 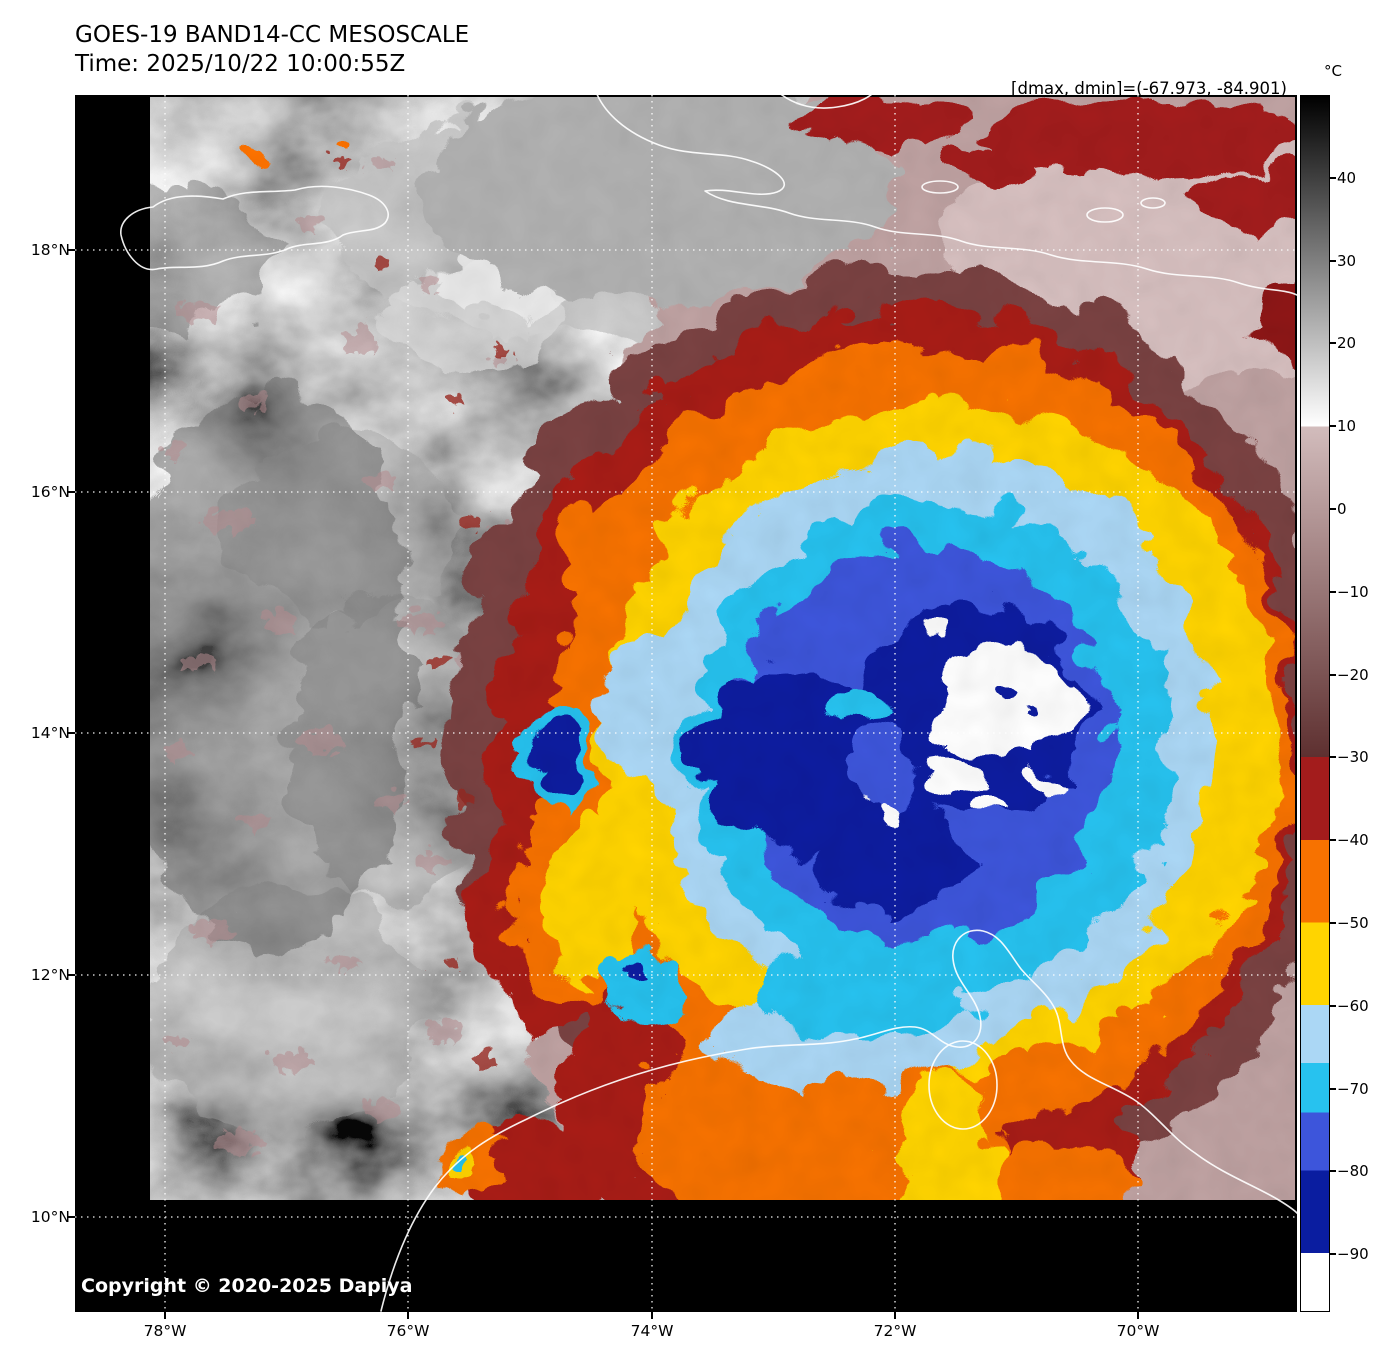 What do you see at coordinates (1349, 1006) in the screenshot?
I see `colorbar-tick: −60` at bounding box center [1349, 1006].